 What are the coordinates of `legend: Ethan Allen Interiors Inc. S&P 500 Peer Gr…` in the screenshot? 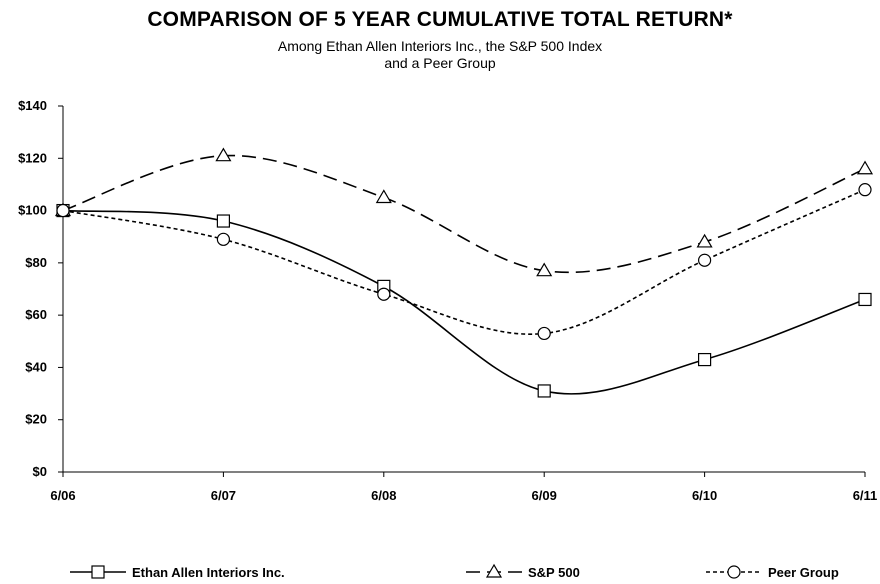 It's located at (454, 571).